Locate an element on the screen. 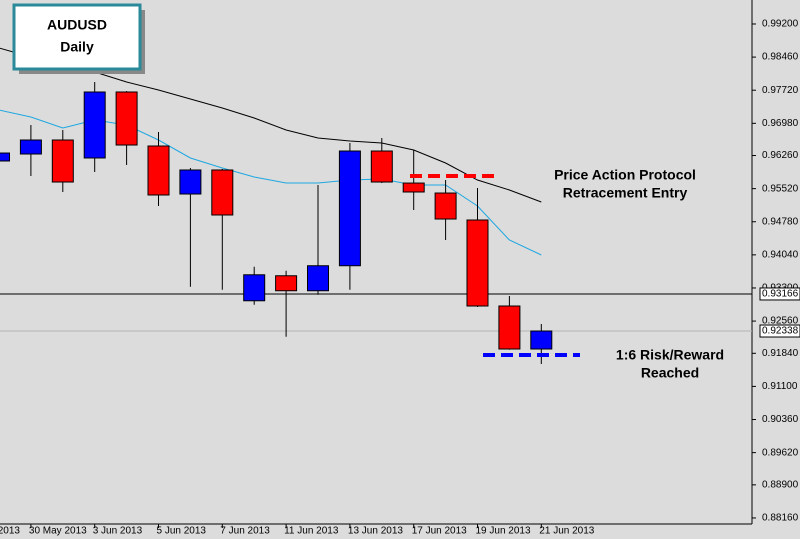 Image resolution: width=800 pixels, height=539 pixels. y-tick-label: 0.91840 is located at coordinates (780, 353).